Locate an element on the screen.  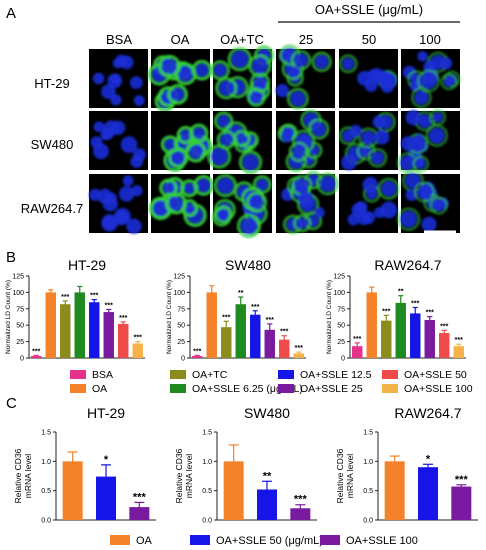
column-label-bsa: BSA is located at coordinates (119, 39).